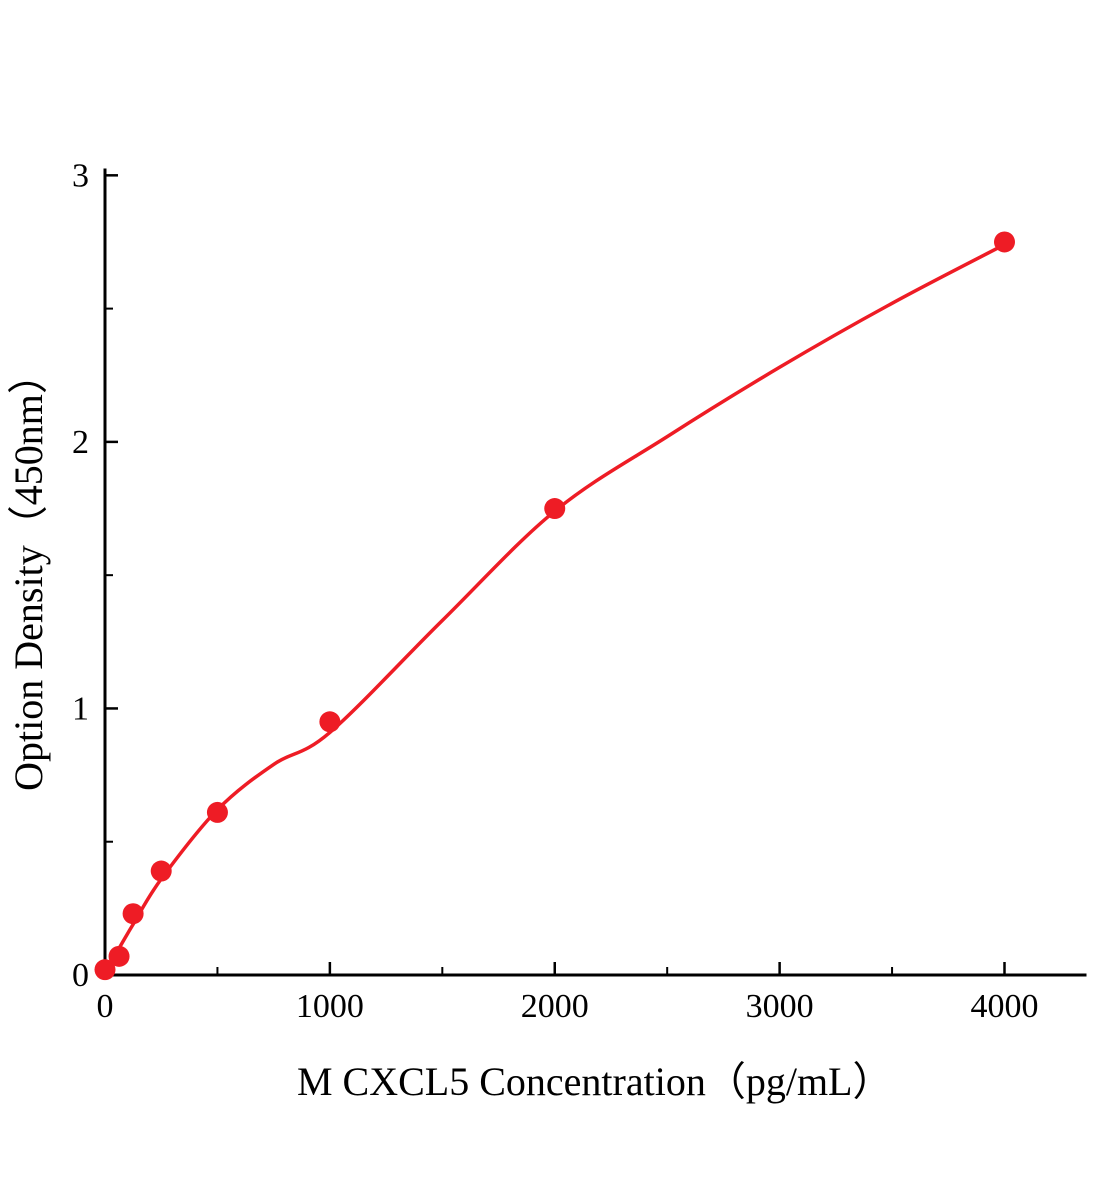 The image size is (1104, 1200). Describe the element at coordinates (105, 1006) in the screenshot. I see `x-tick-label: 0` at that location.